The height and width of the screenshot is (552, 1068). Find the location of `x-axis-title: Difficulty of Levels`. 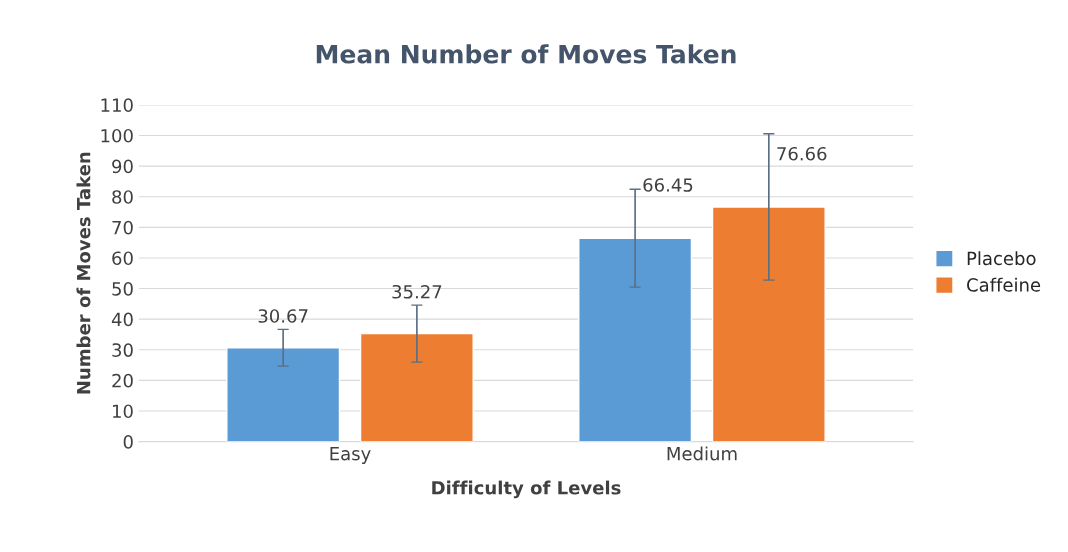

x-axis-title: Difficulty of Levels is located at coordinates (526, 489).